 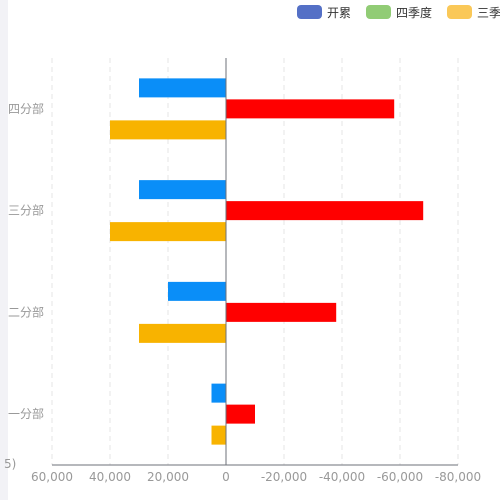 I want to click on legend: 开累 四季度 三季度, so click(x=398, y=12).